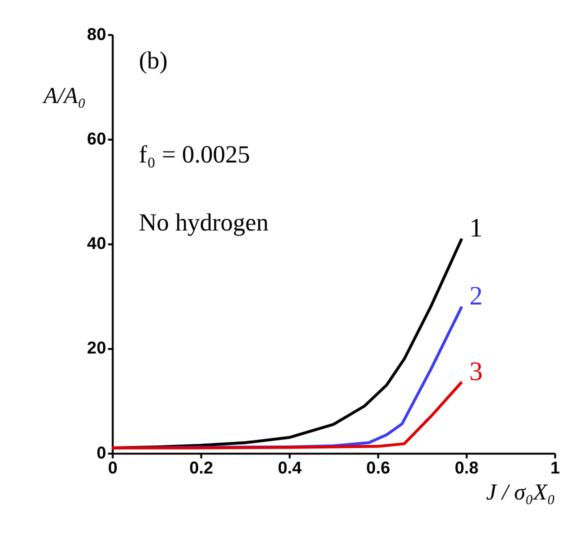  What do you see at coordinates (287, 415) in the screenshot?
I see `line-series` at bounding box center [287, 415].